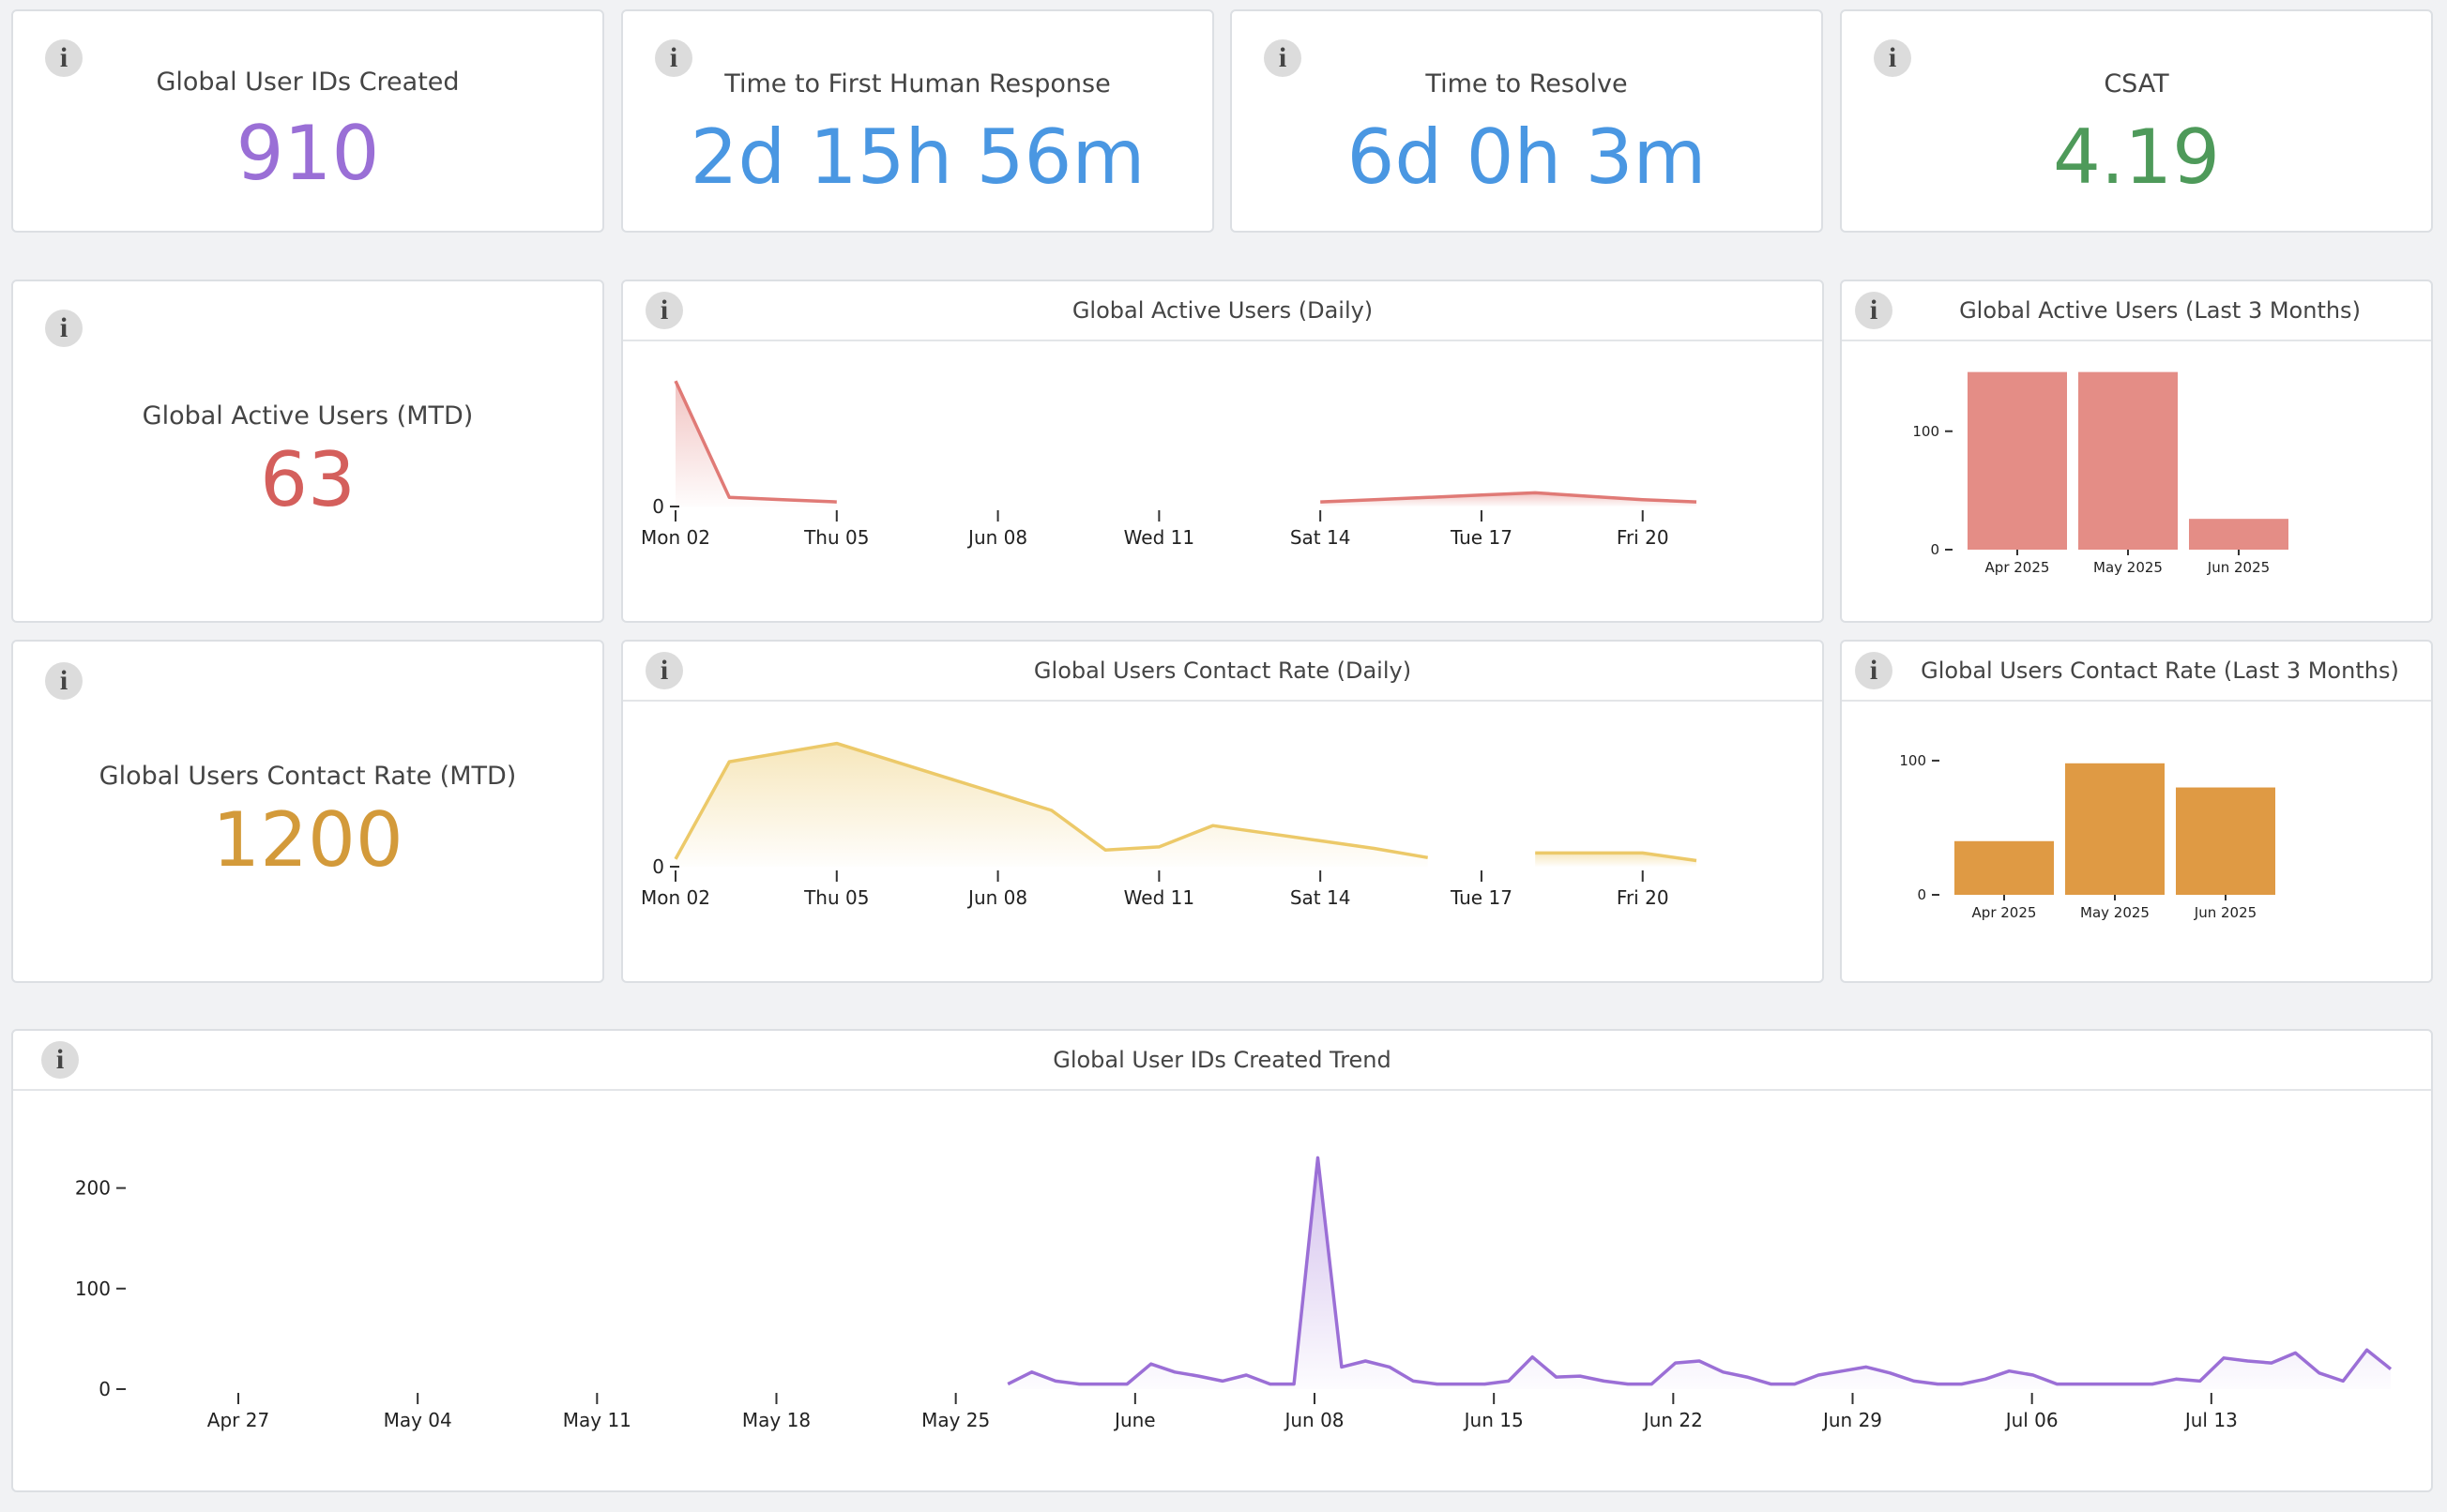  I want to click on stat-card-csat: i CSAT 4.19, so click(2136, 121).